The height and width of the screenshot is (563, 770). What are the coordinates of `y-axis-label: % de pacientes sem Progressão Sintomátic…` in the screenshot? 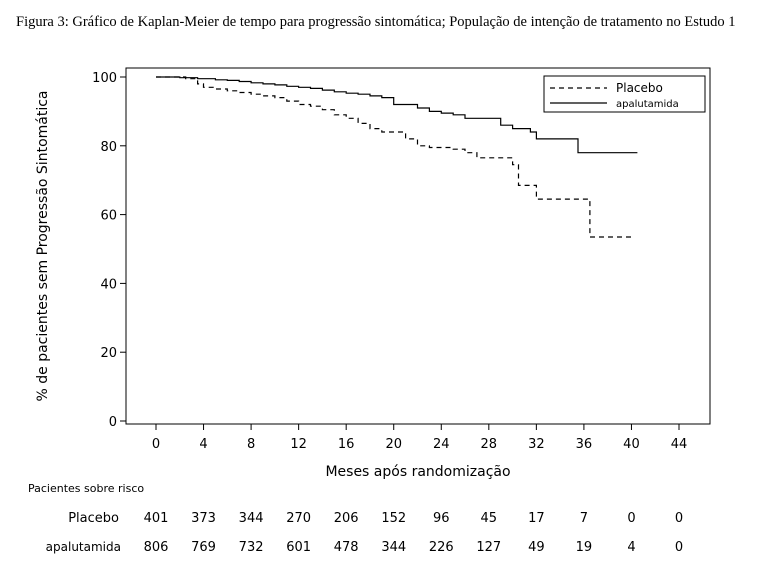 It's located at (43, 245).